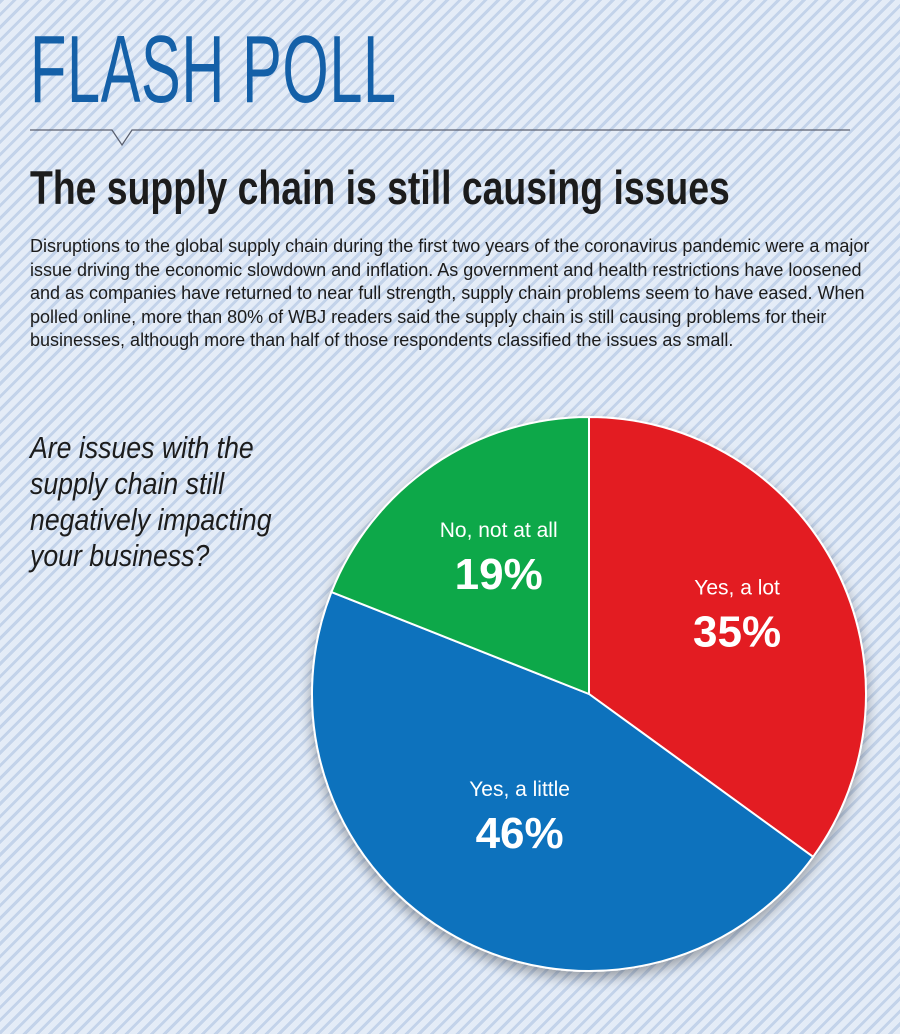  I want to click on slice-value: 19%, so click(499, 574).